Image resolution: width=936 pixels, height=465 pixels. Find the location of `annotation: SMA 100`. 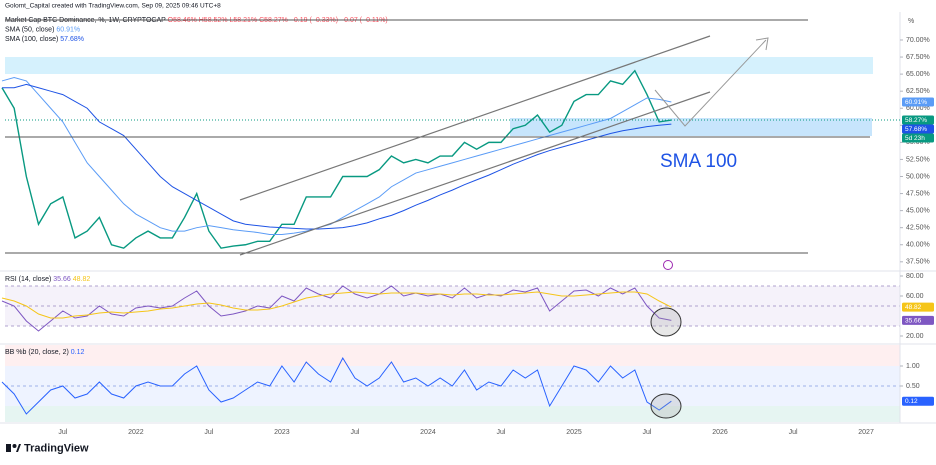

annotation: SMA 100 is located at coordinates (698, 161).